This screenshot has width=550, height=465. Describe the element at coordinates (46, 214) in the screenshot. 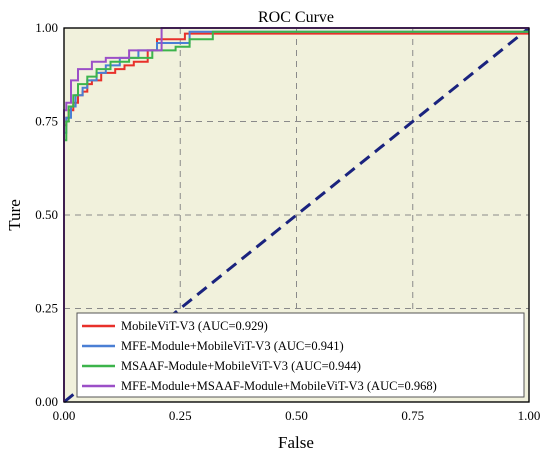

I see `y-tick-label-2: 0.50` at that location.